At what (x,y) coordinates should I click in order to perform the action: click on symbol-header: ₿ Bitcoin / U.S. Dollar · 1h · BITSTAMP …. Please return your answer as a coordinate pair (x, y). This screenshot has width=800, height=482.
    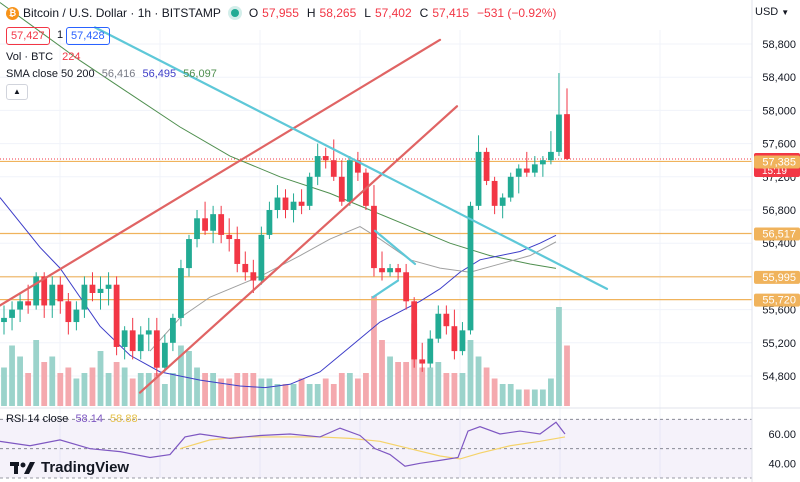
    Looking at the image, I should click on (283, 13).